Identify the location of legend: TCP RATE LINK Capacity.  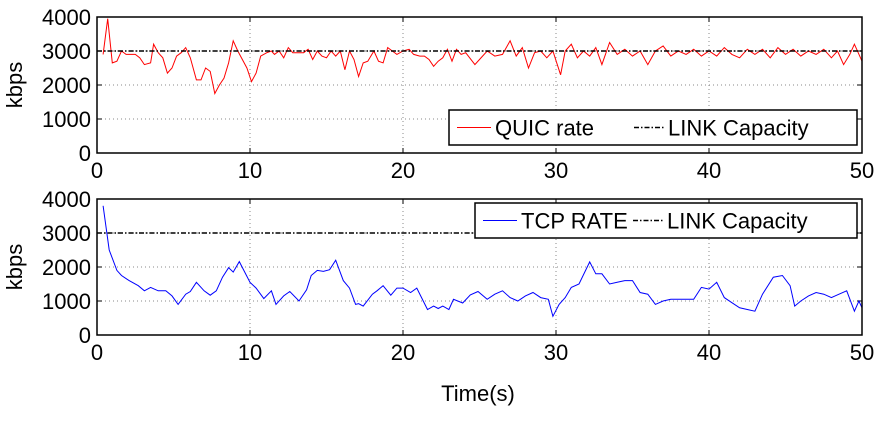
(666, 220).